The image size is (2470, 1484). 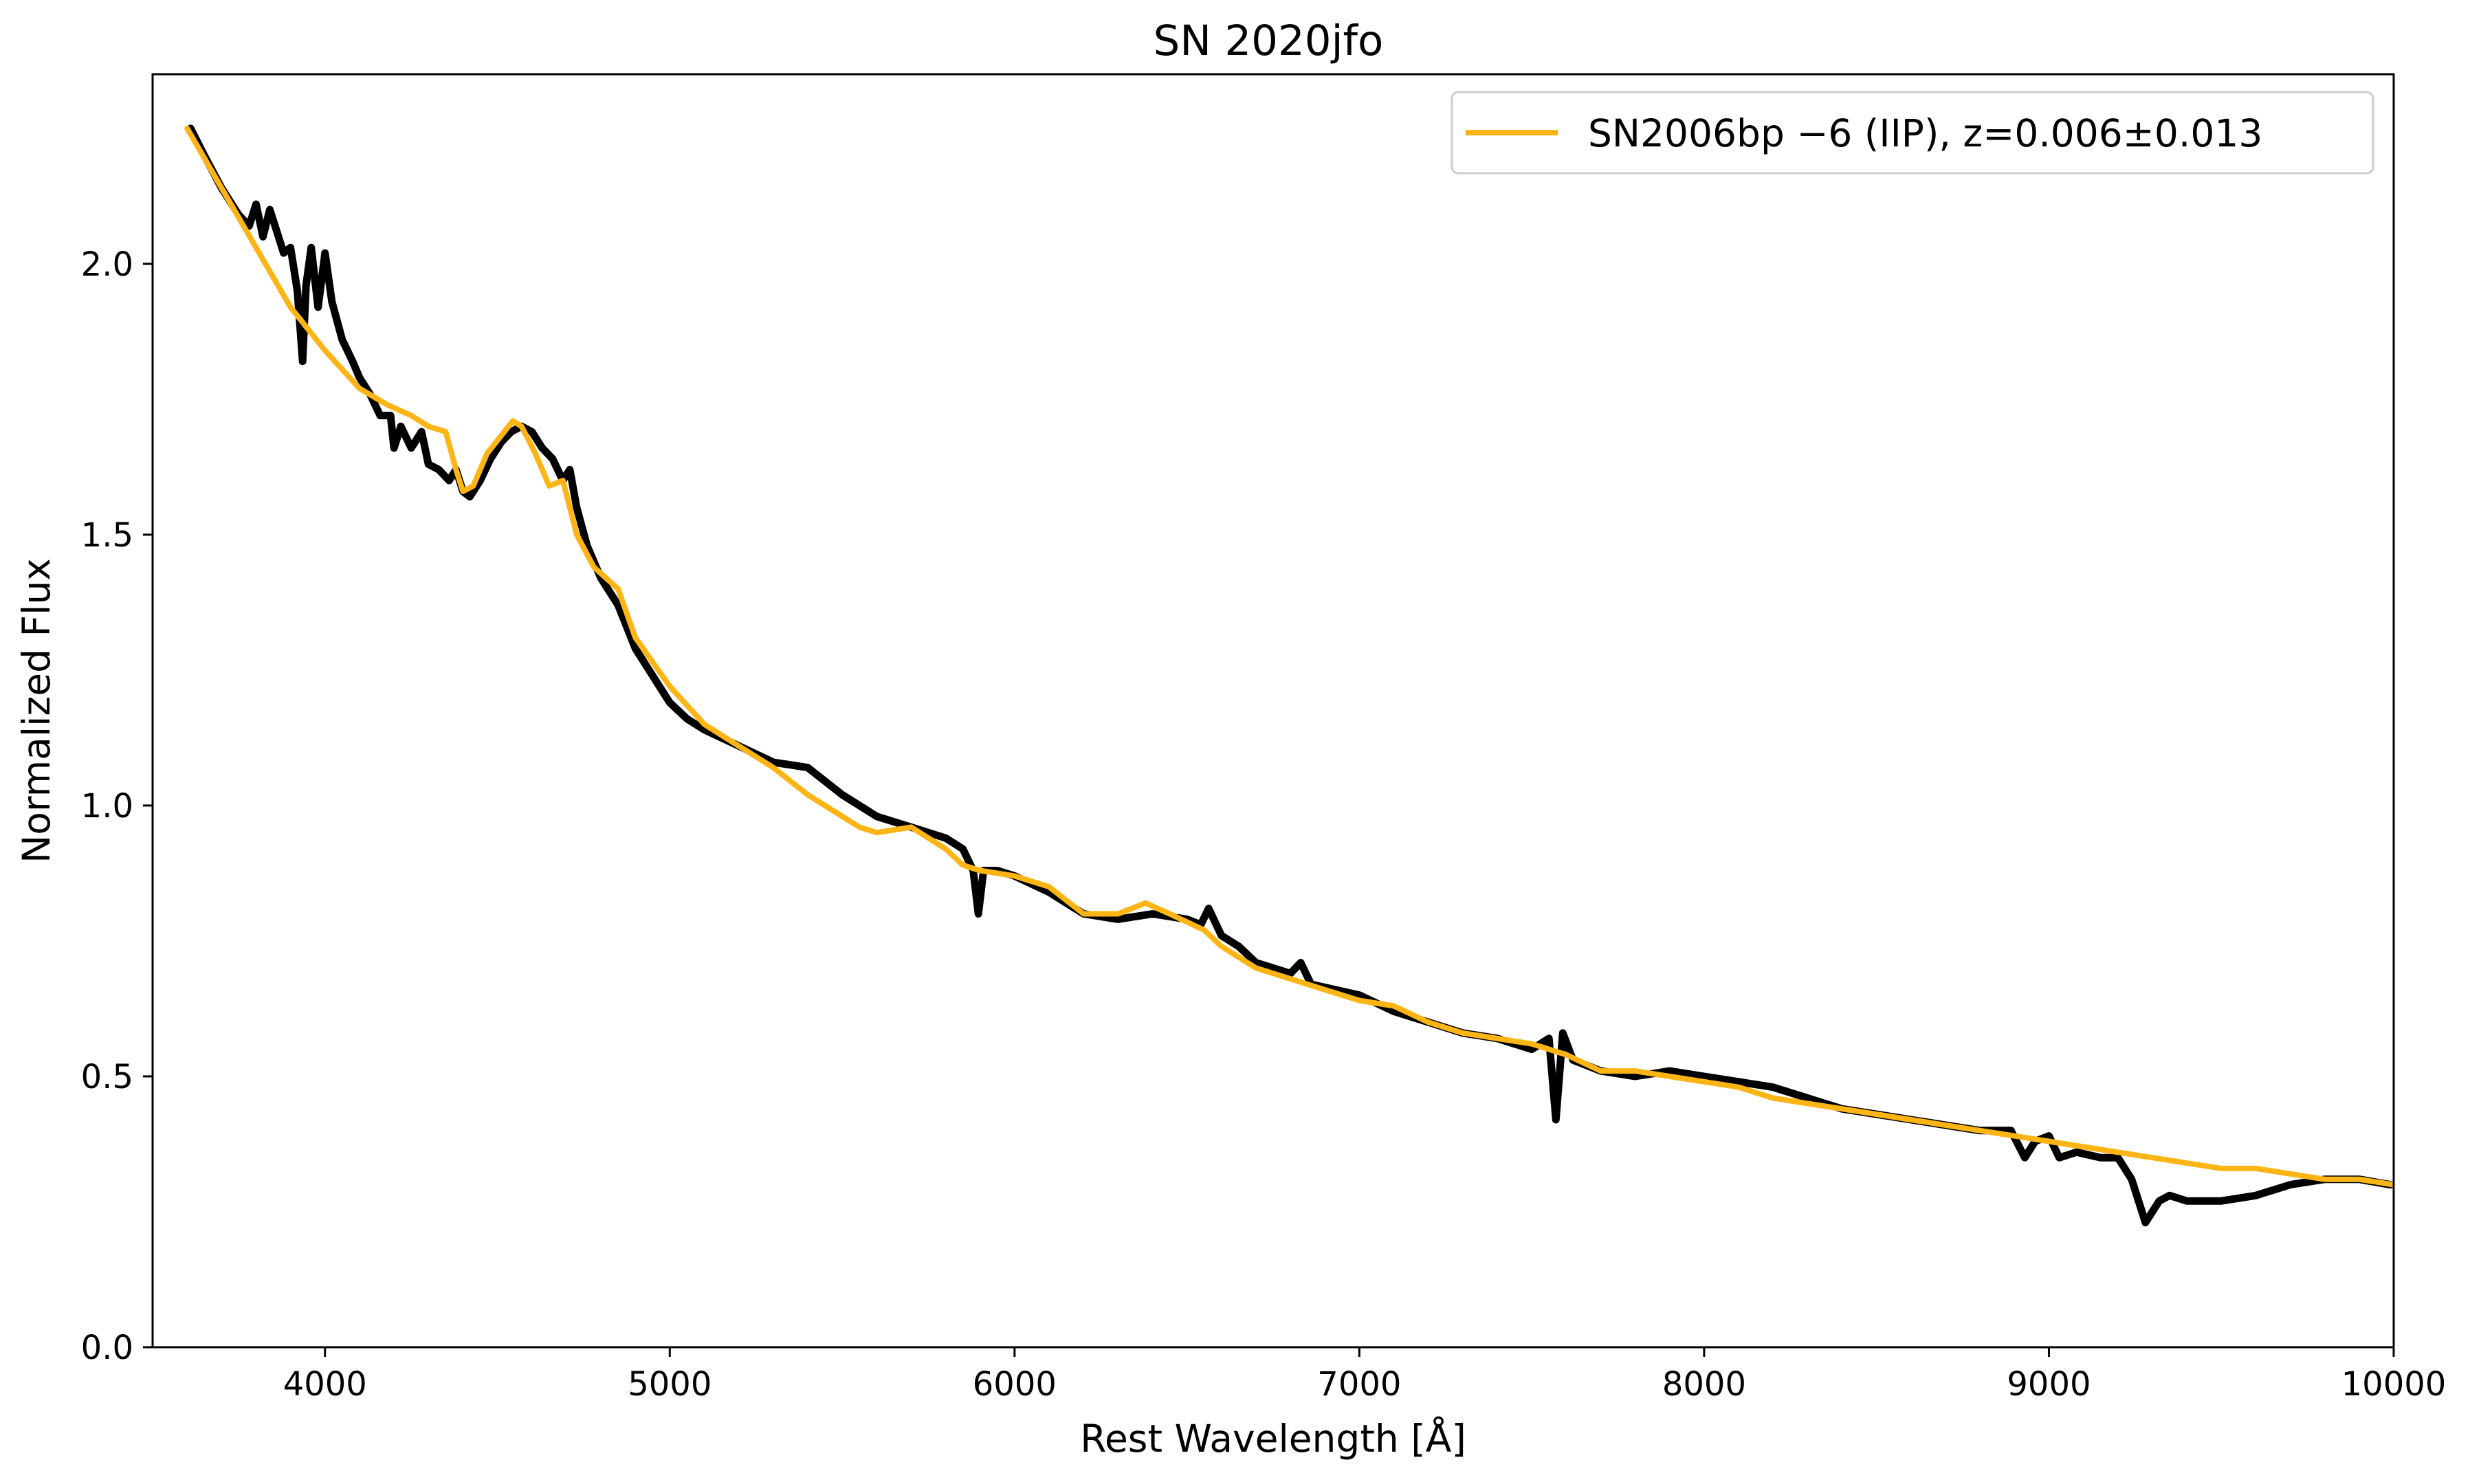 I want to click on y-tick-label: 1.0, so click(x=107, y=807).